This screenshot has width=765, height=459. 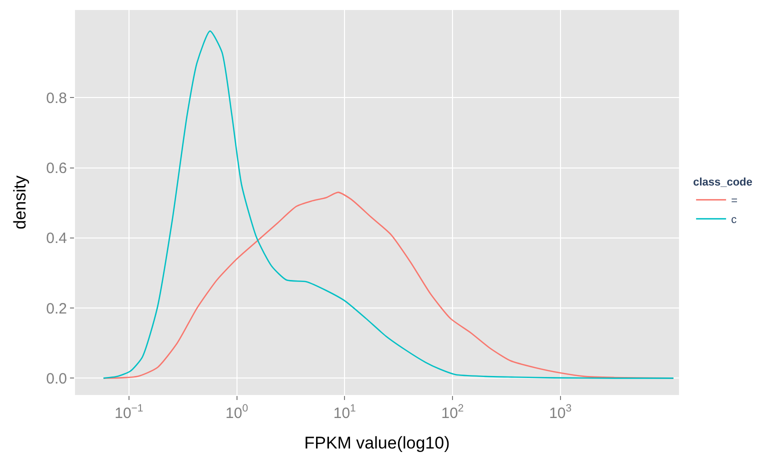 What do you see at coordinates (129, 412) in the screenshot?
I see `x-tick-label: 10$^{−1}$` at bounding box center [129, 412].